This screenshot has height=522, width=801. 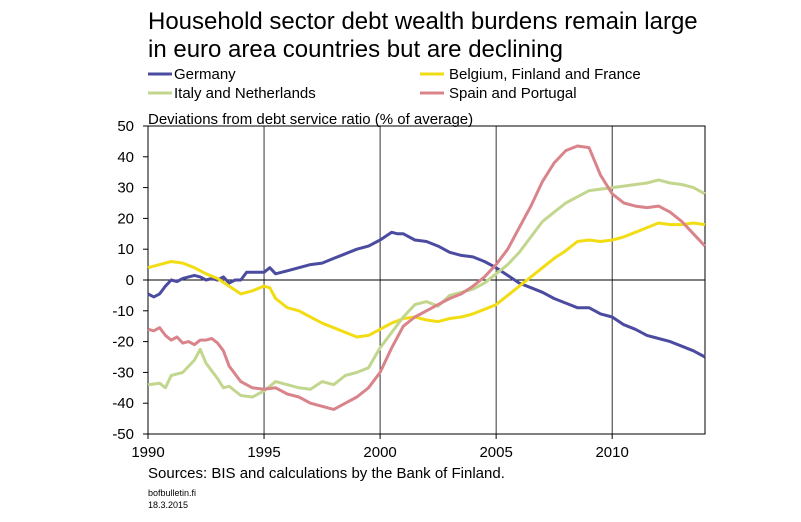 I want to click on x-tick-label-2000: 2000, so click(x=379, y=452).